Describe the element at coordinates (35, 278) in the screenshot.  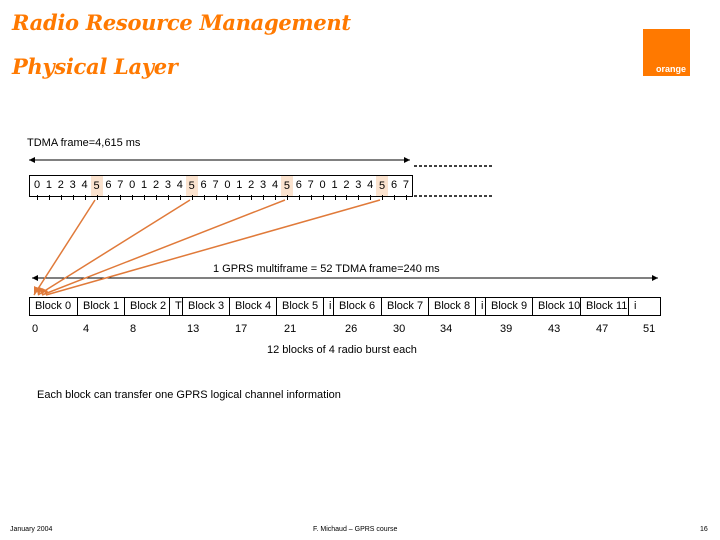
I see `multiframe-arrow-left` at that location.